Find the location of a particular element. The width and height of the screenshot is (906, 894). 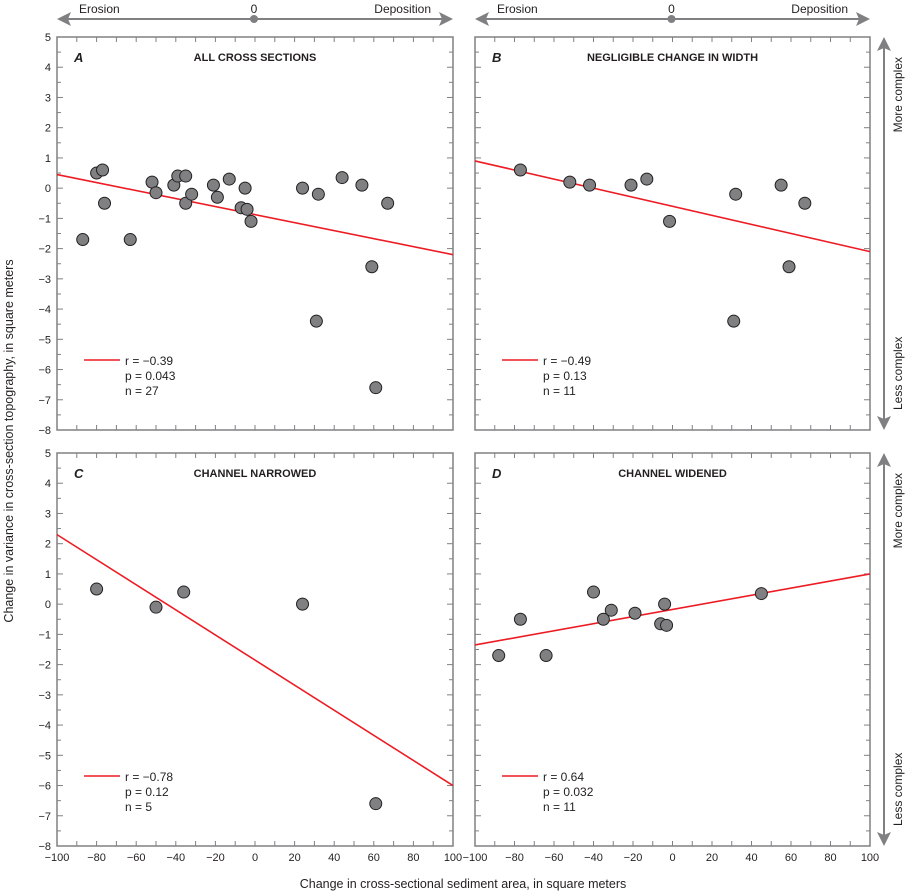

zero-marker is located at coordinates (254, 19).